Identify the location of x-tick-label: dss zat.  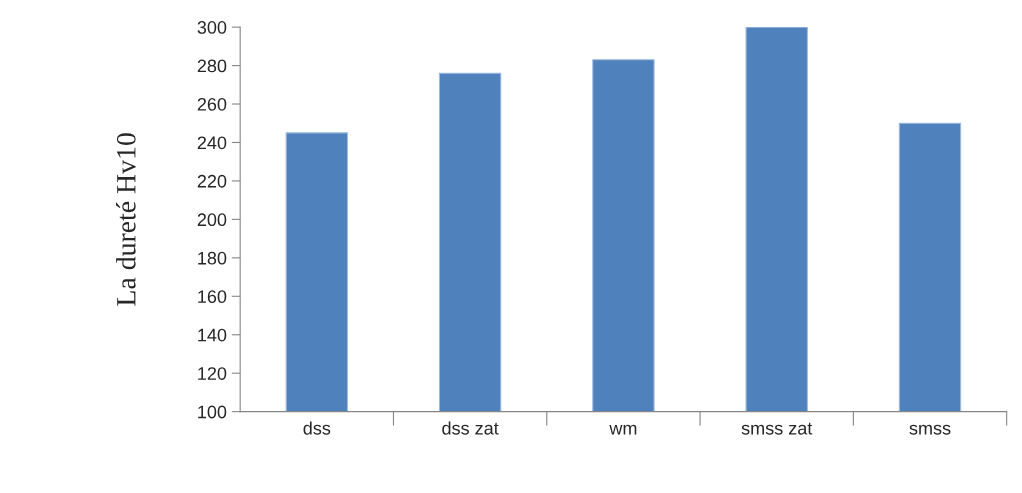
(470, 428).